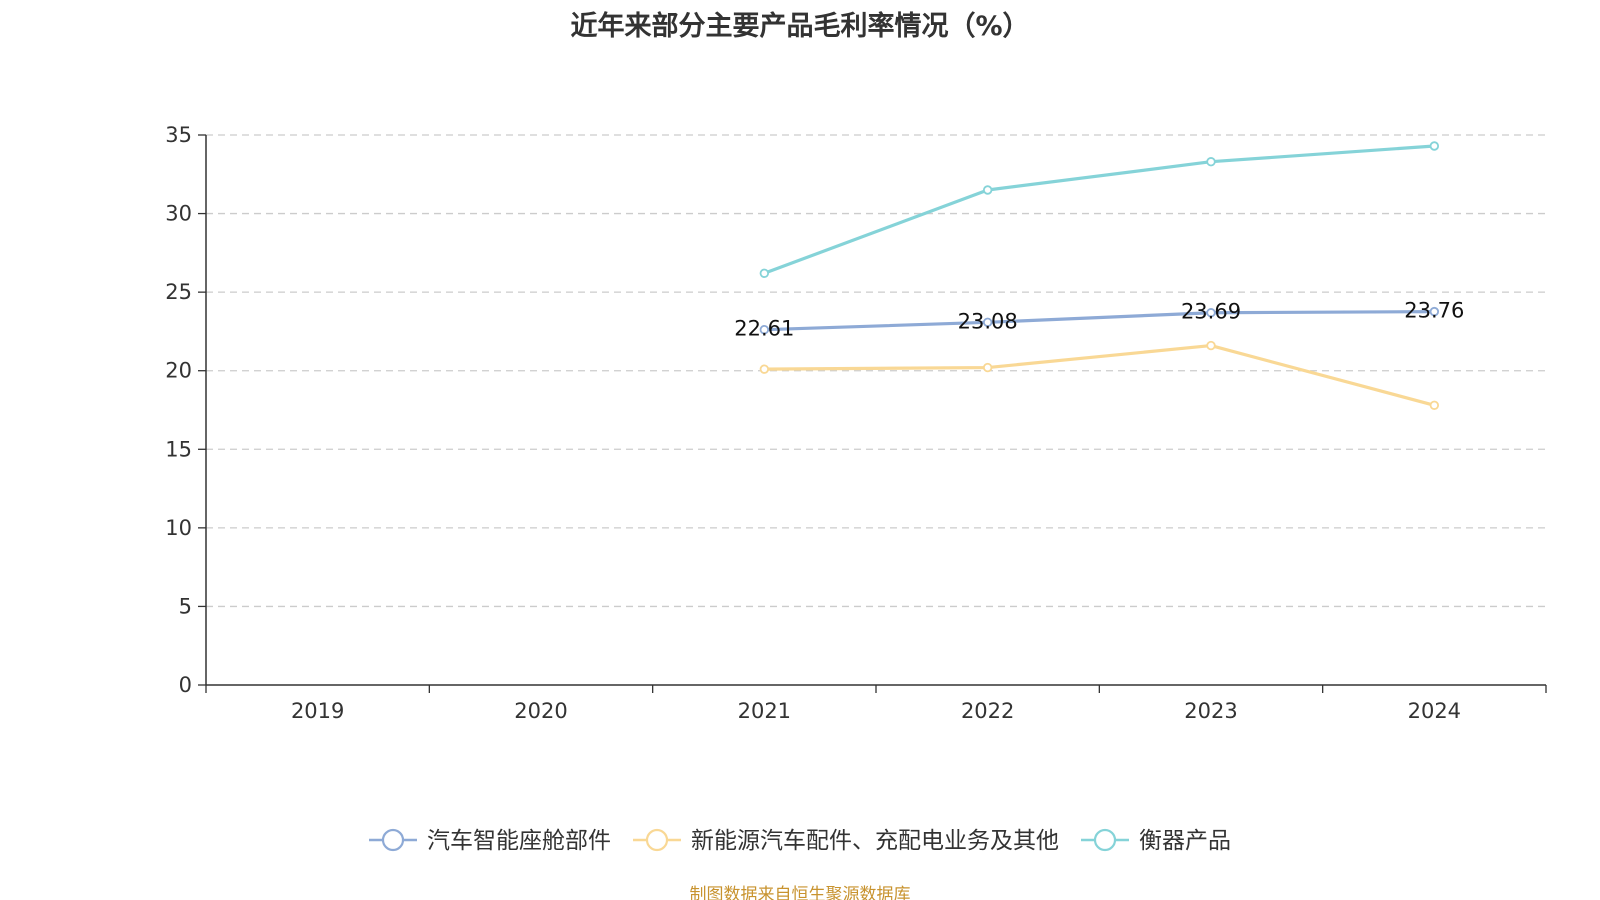  Describe the element at coordinates (178, 292) in the screenshot. I see `y-tick-label: 25` at that location.